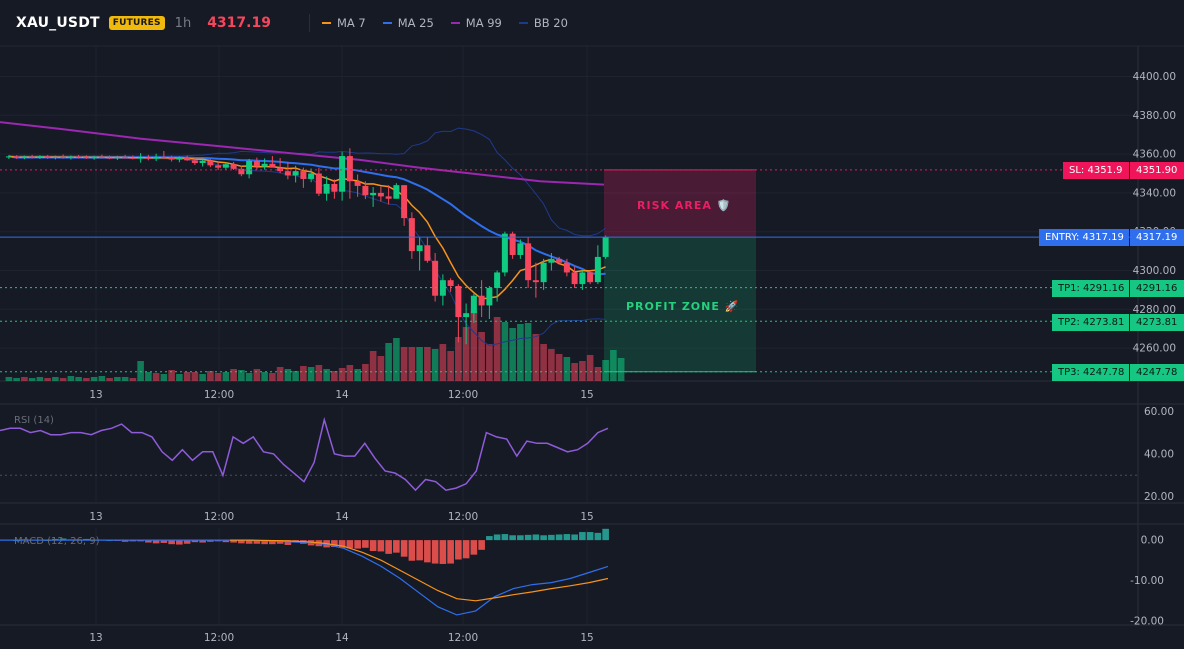  I want to click on timeframe-selector: 1h, so click(183, 23).